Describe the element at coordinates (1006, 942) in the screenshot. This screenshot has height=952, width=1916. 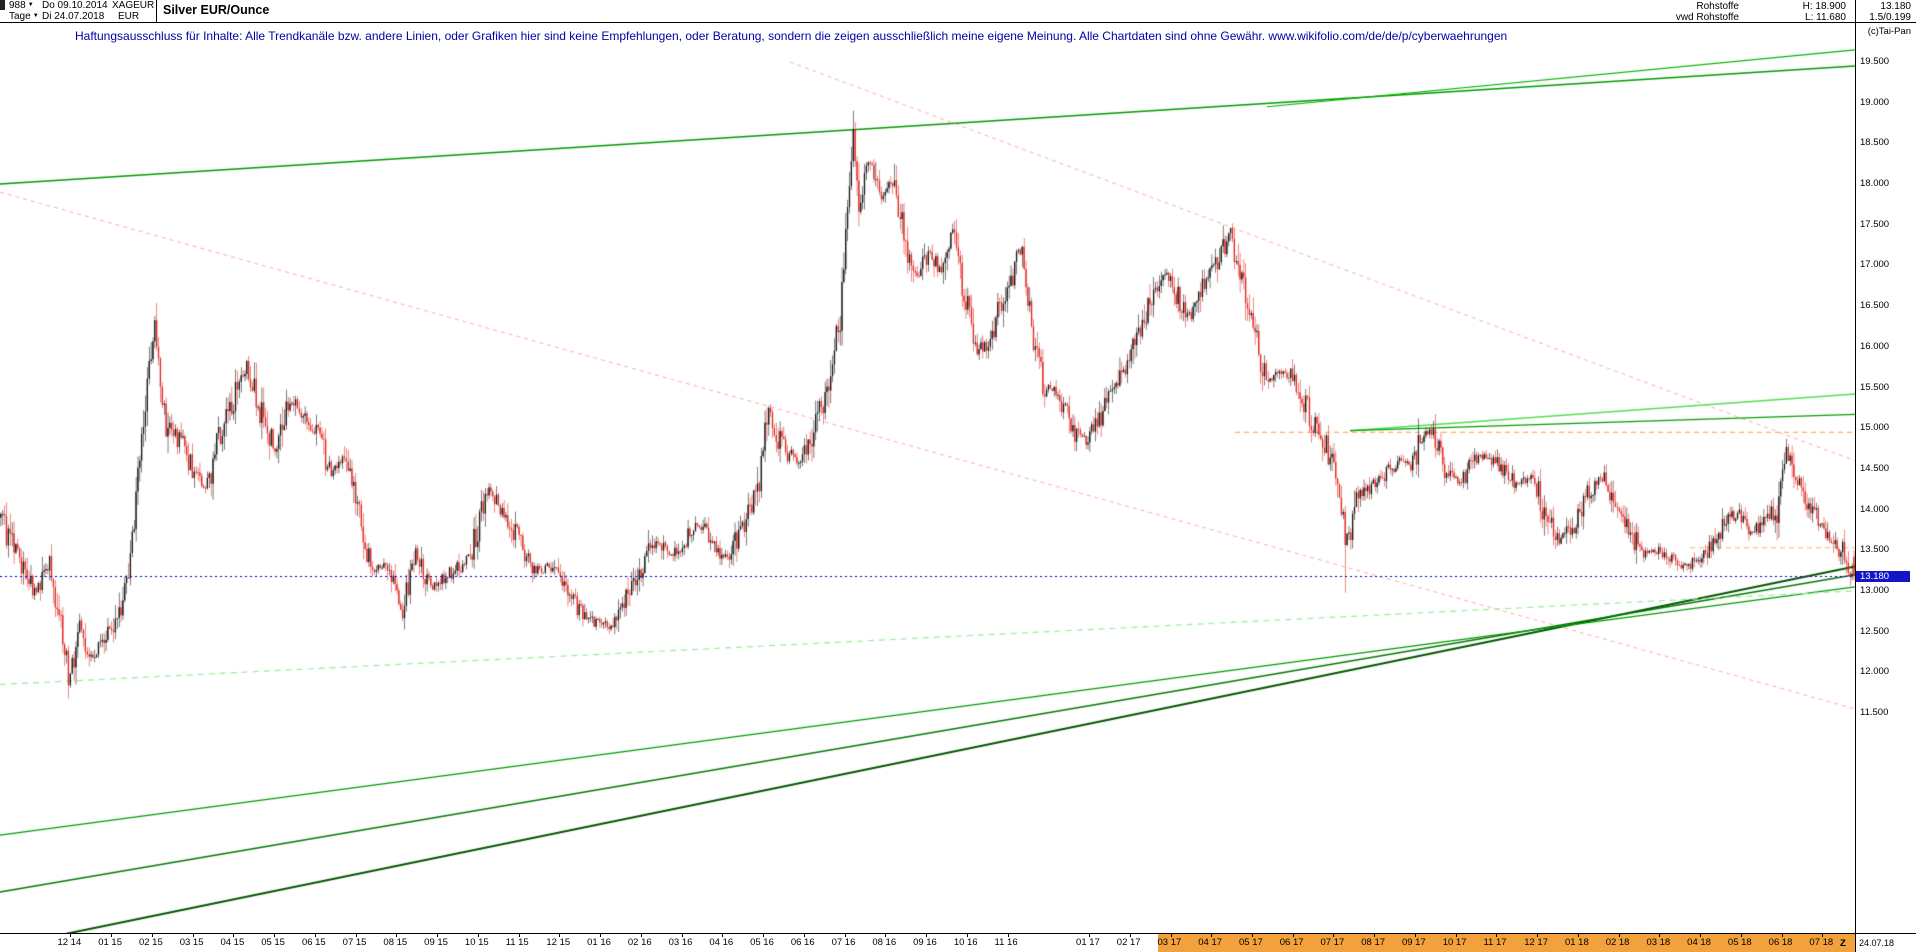
I see `x-axis-date-label: 11 16` at that location.